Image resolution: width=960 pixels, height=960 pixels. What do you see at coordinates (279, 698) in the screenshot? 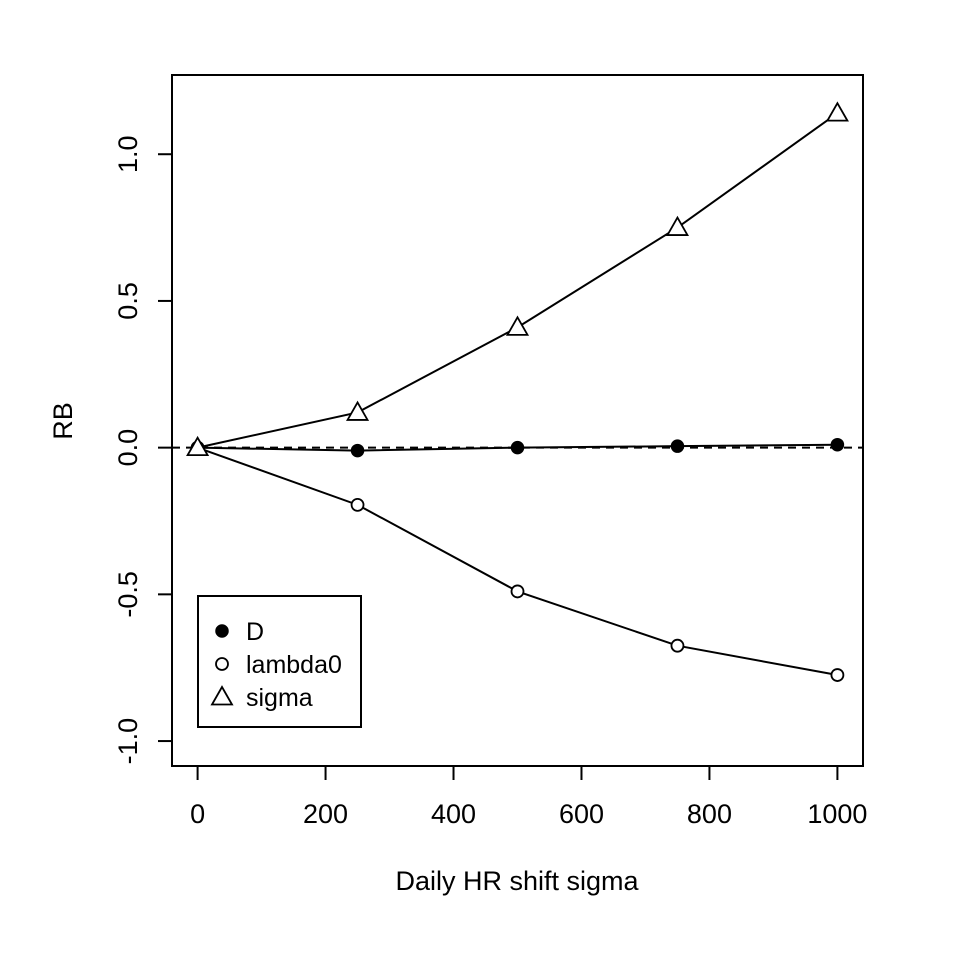
I see `legend-label: sigma` at bounding box center [279, 698].